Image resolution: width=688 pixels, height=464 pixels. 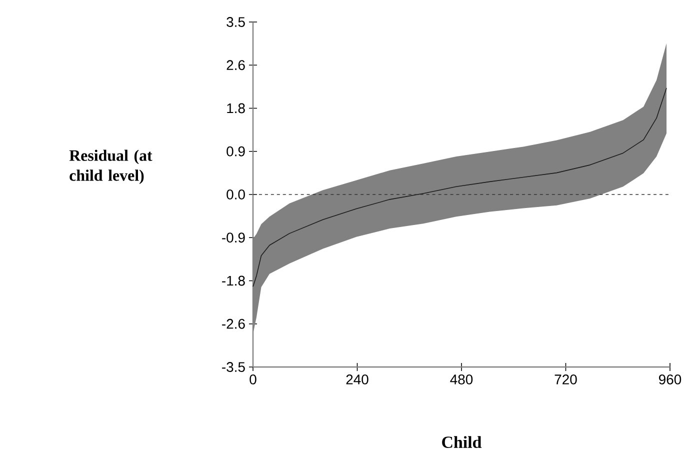 I want to click on x-axis-title: Child, so click(x=462, y=442).